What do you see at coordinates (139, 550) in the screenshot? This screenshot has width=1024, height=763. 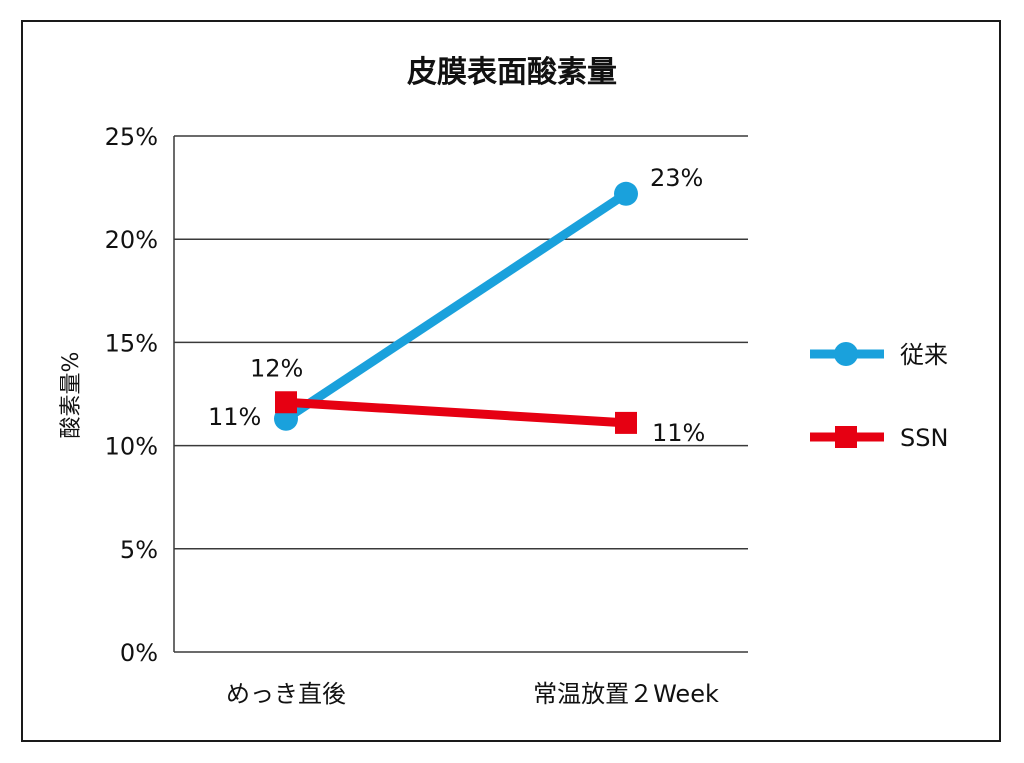 I see `y-tick-label-5: 5%` at bounding box center [139, 550].